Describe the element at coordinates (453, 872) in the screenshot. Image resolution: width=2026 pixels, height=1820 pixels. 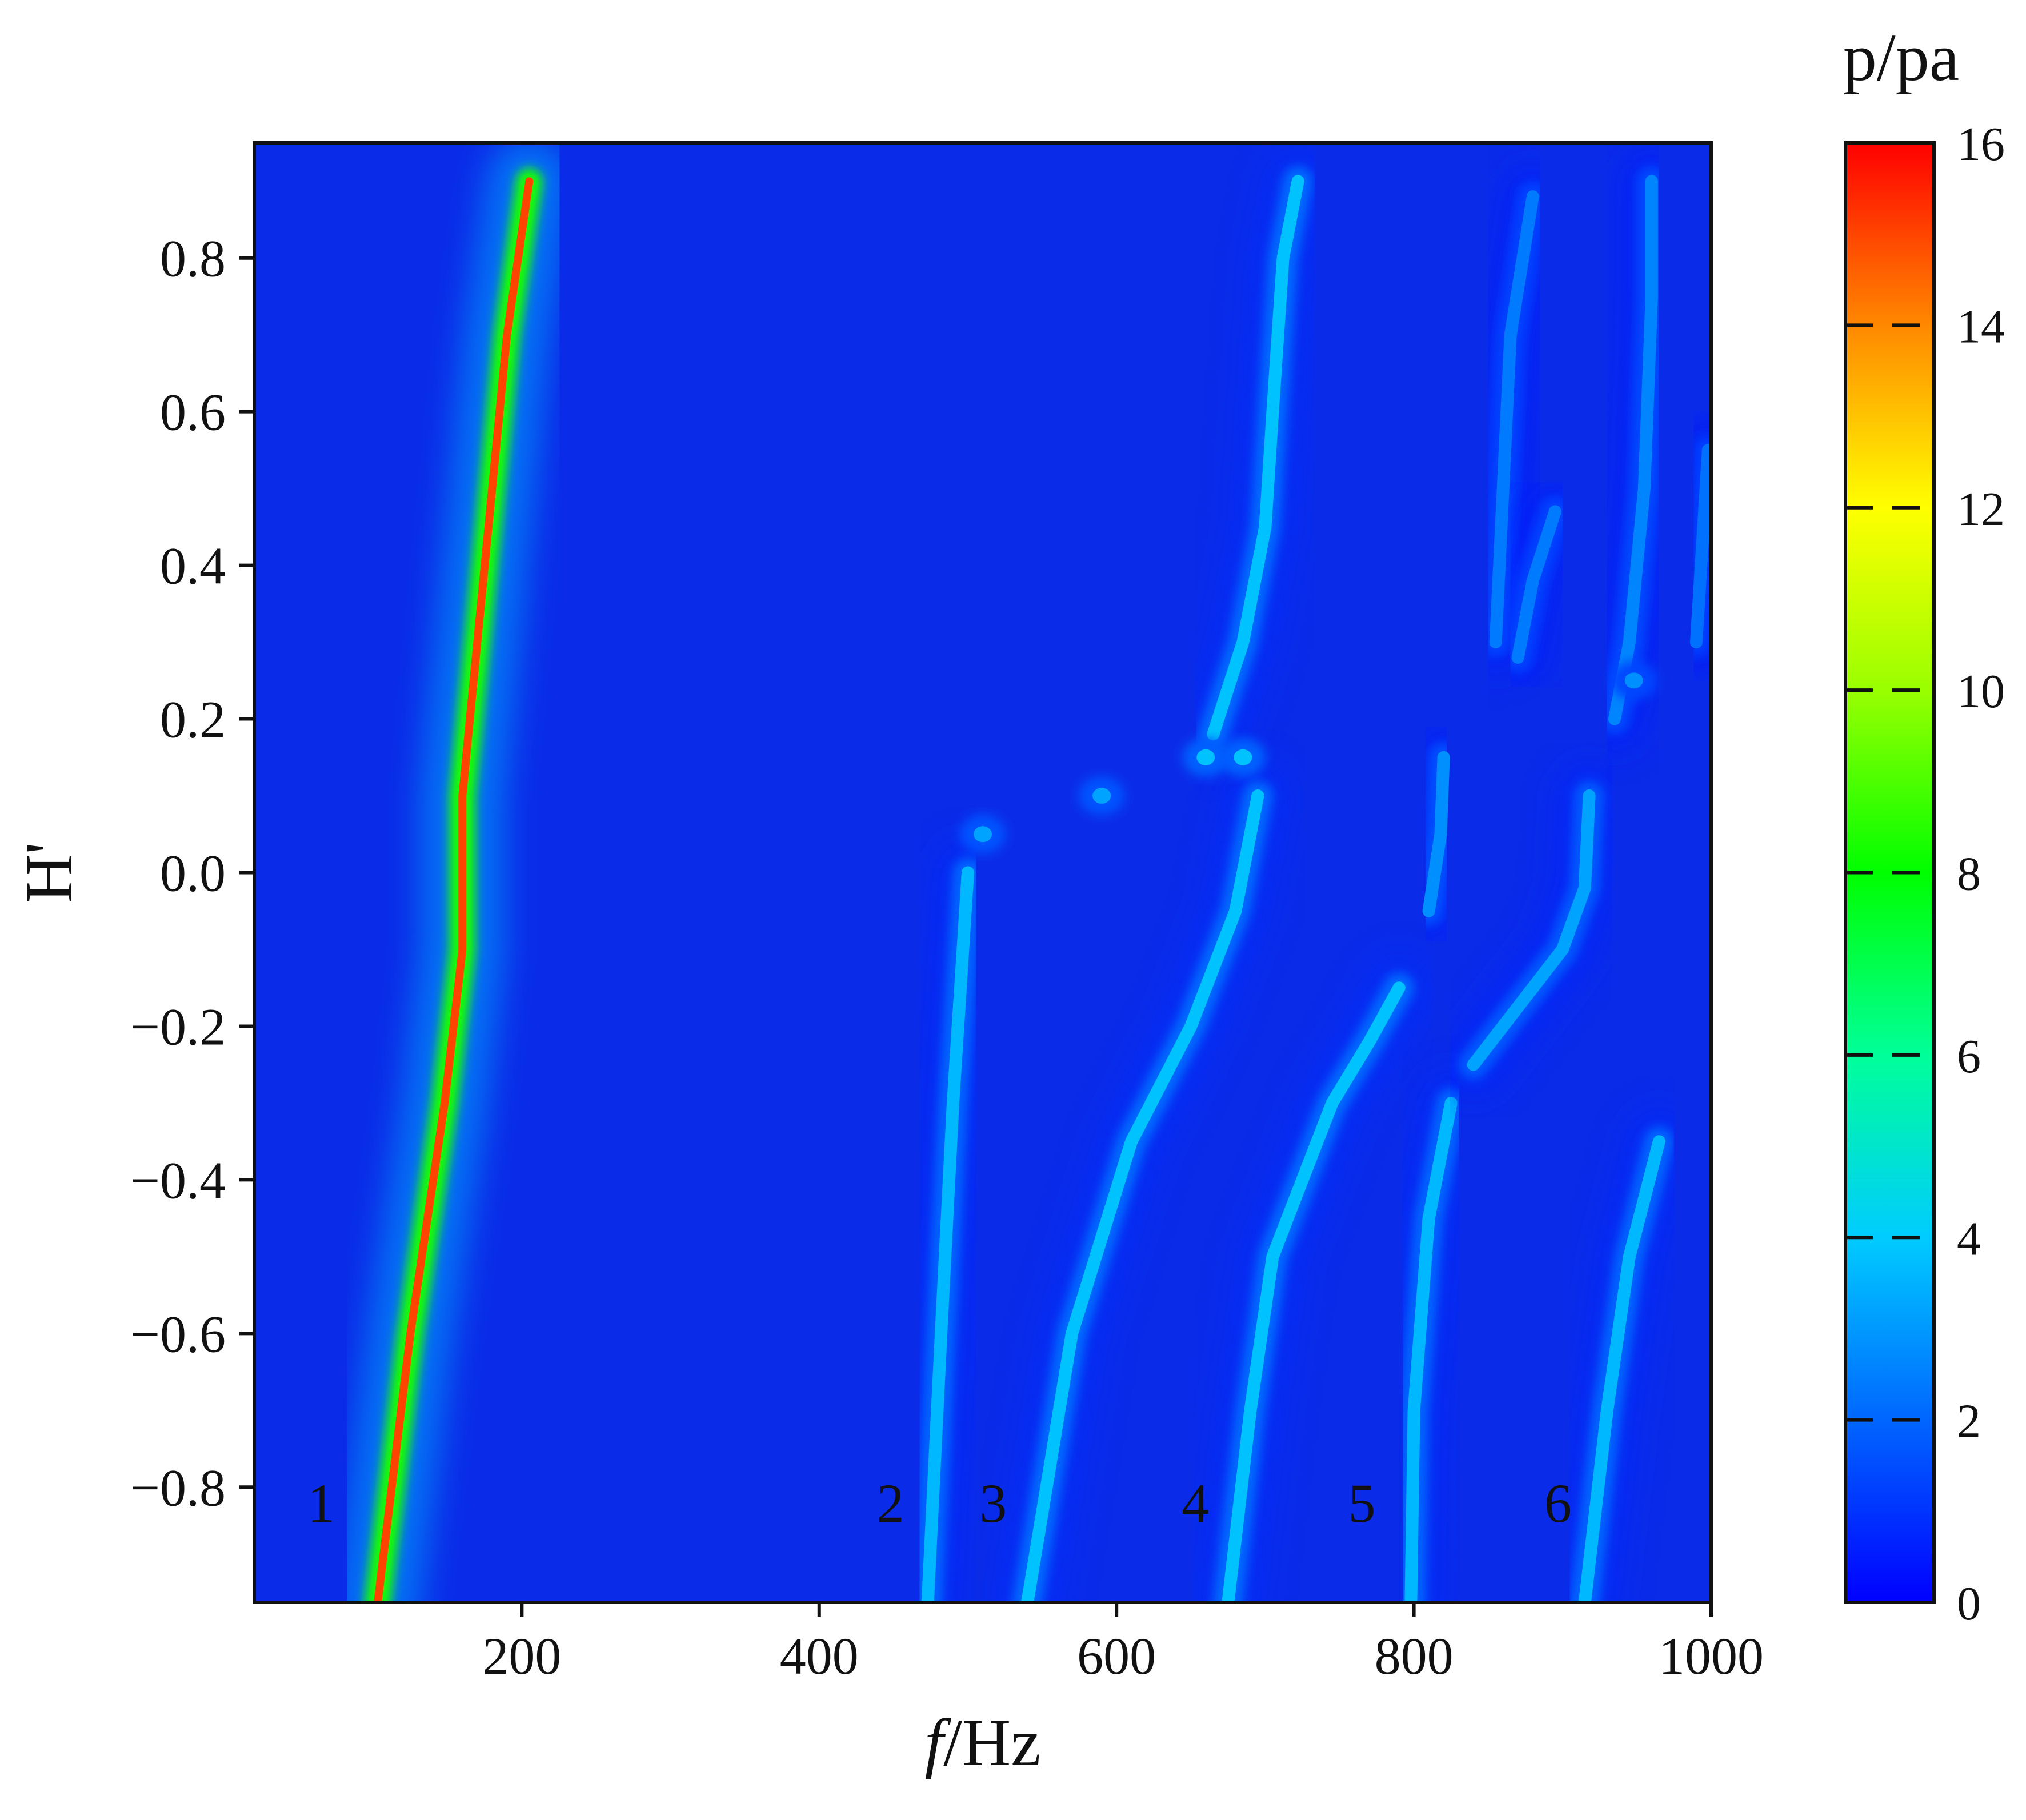
I see `mode-1-ridge` at that location.